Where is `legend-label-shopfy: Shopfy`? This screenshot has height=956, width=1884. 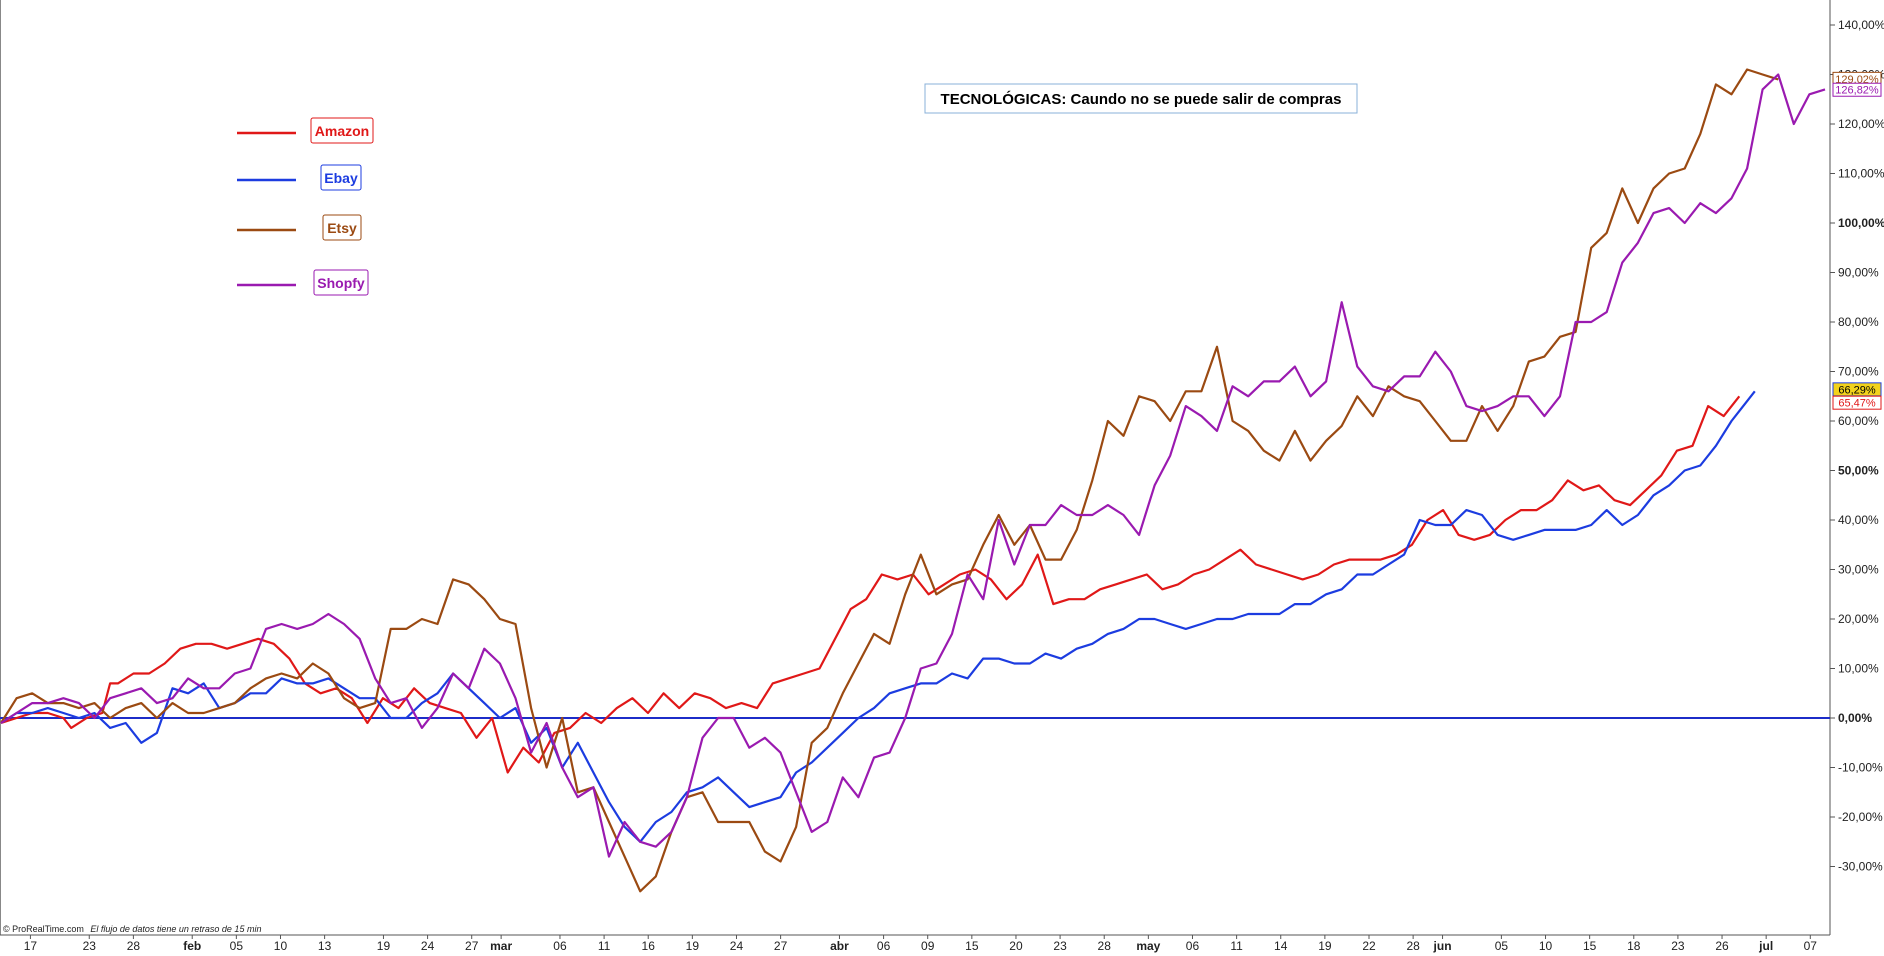
legend-label-shopfy: Shopfy is located at coordinates (341, 283).